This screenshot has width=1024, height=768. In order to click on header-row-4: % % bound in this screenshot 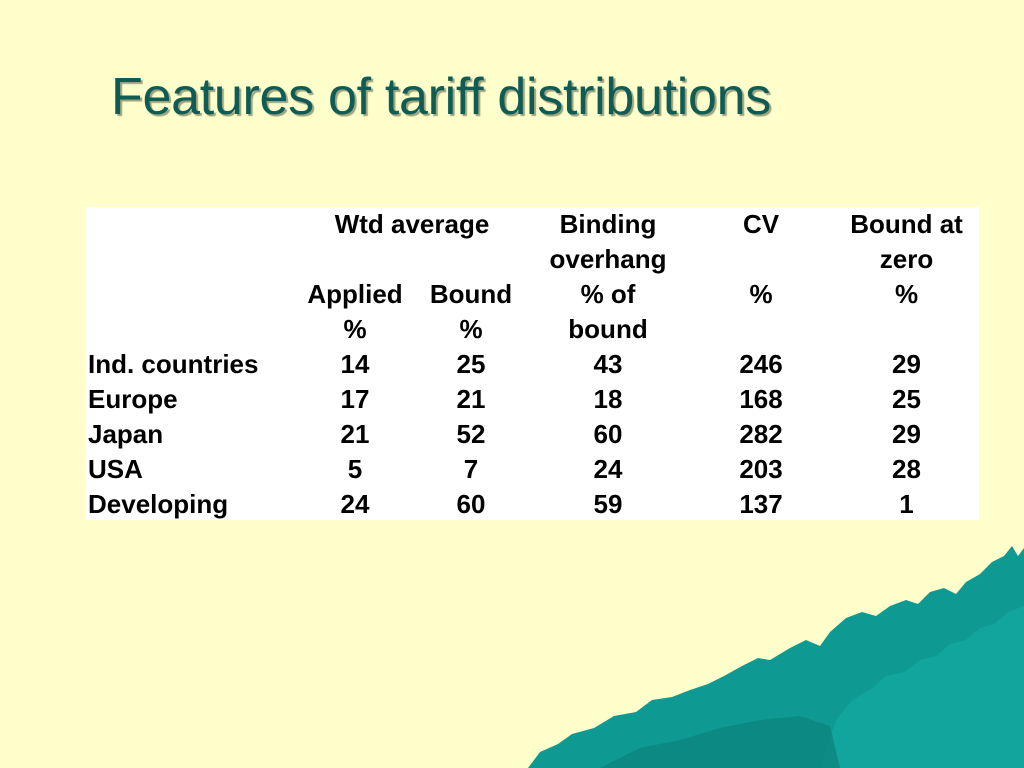, I will do `click(532, 329)`.